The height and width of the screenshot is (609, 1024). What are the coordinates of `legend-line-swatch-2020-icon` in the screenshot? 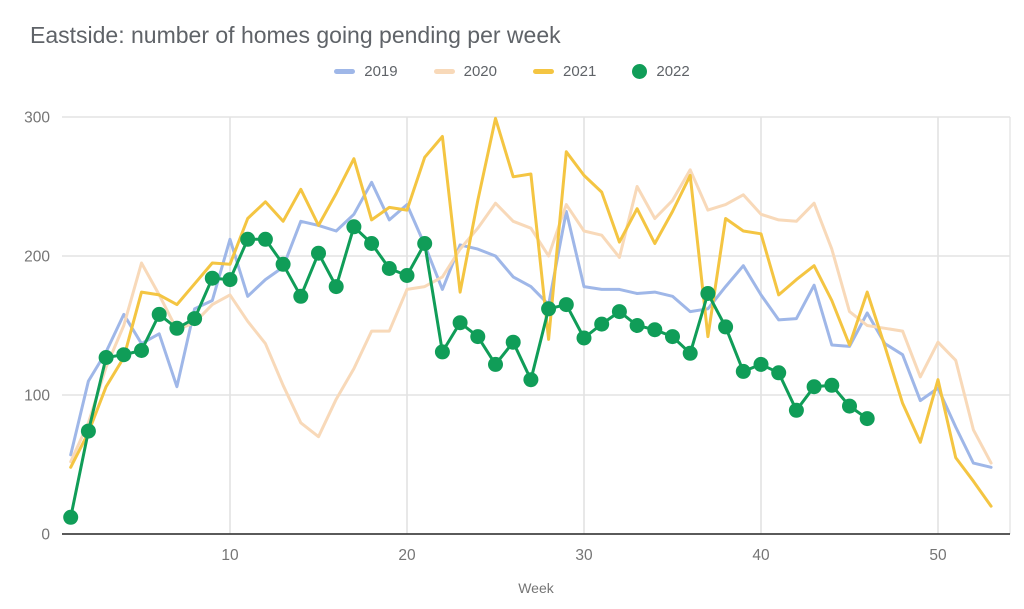 It's located at (444, 71).